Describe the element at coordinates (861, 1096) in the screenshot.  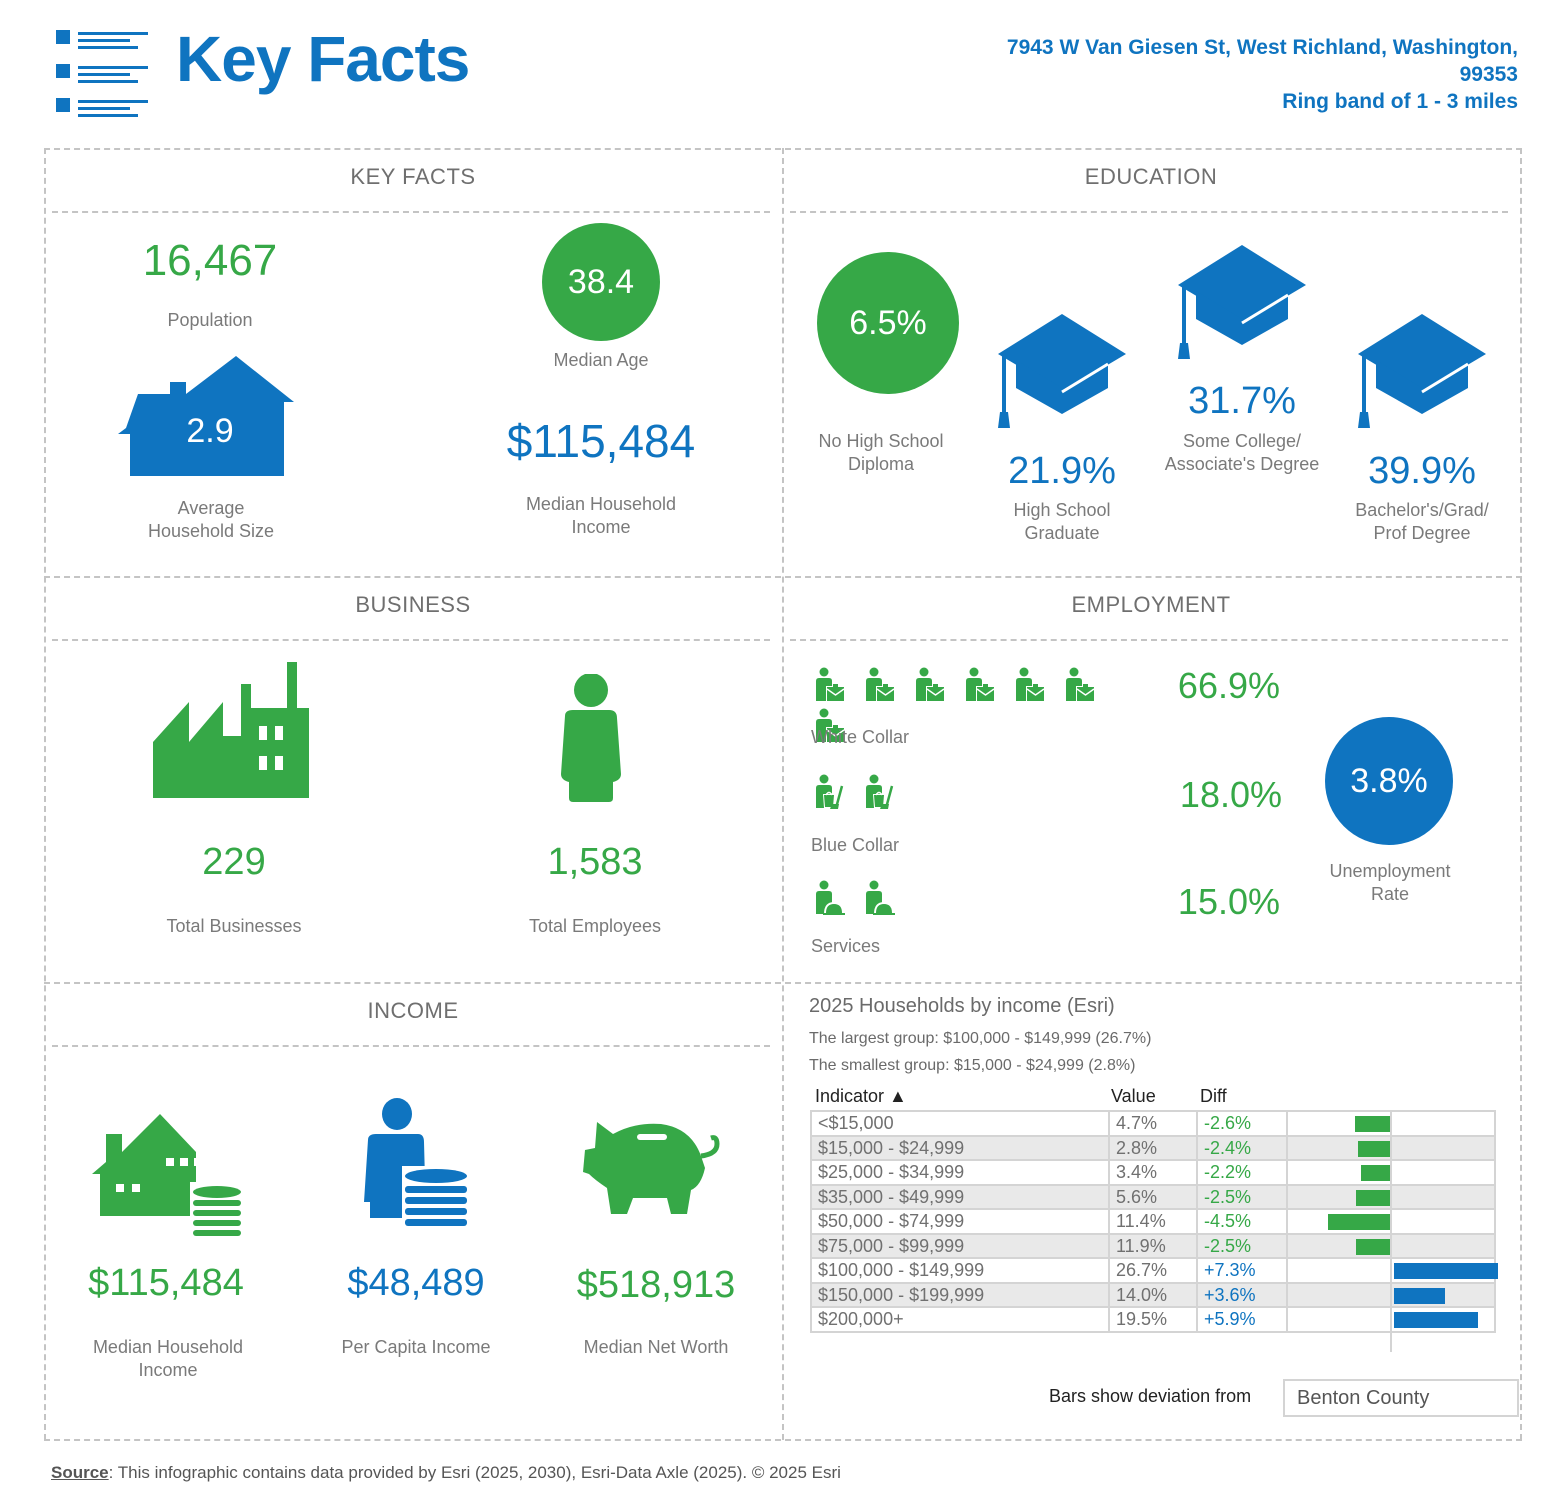
I see `column-header-indicator: Indicator ▲` at that location.